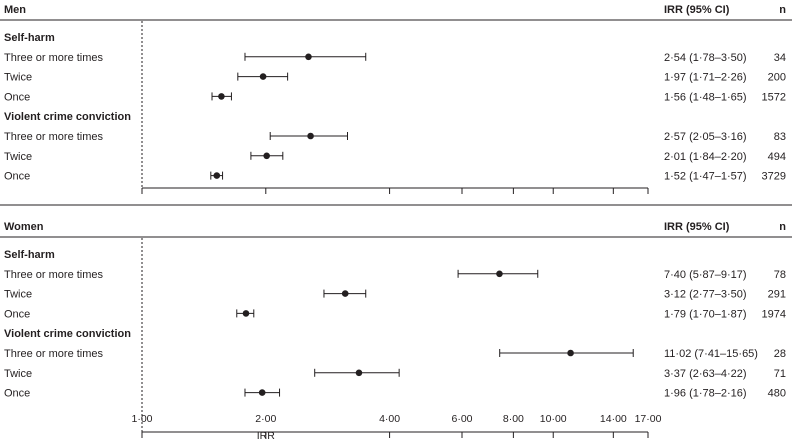 Image resolution: width=792 pixels, height=440 pixels. Describe the element at coordinates (780, 354) in the screenshot. I see `n-value: 28` at that location.